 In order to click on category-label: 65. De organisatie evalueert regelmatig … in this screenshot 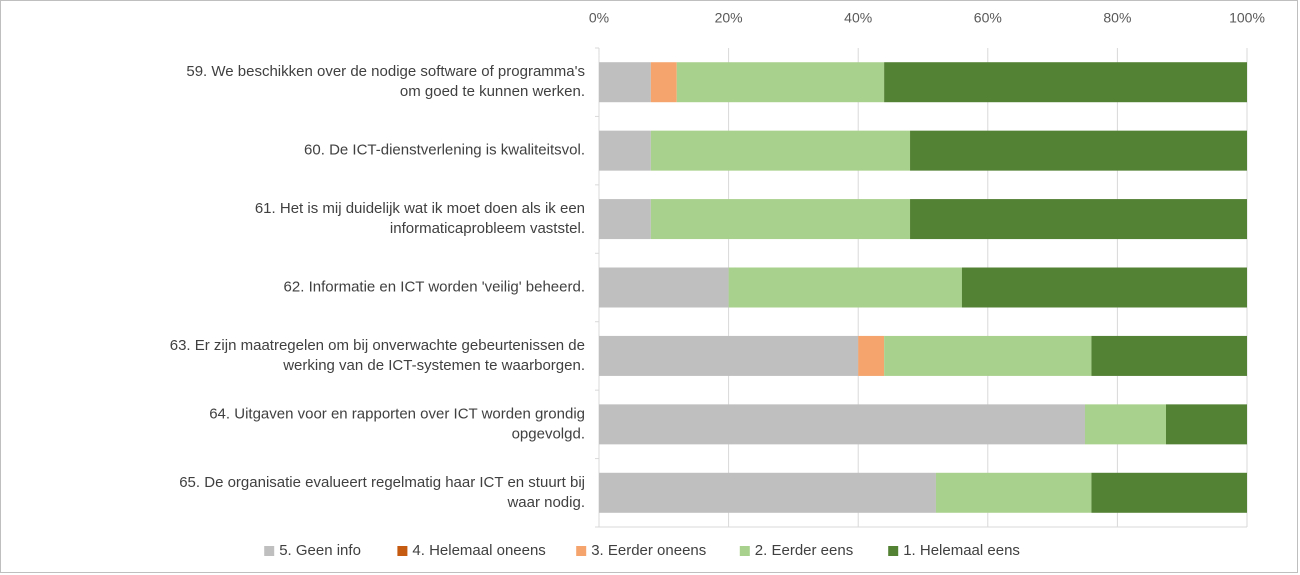, I will do `click(382, 482)`.